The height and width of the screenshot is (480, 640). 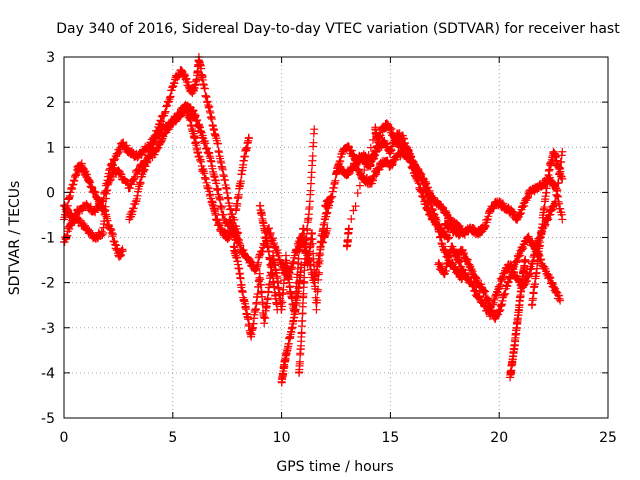 What do you see at coordinates (282, 438) in the screenshot?
I see `x-tick-label: 10` at bounding box center [282, 438].